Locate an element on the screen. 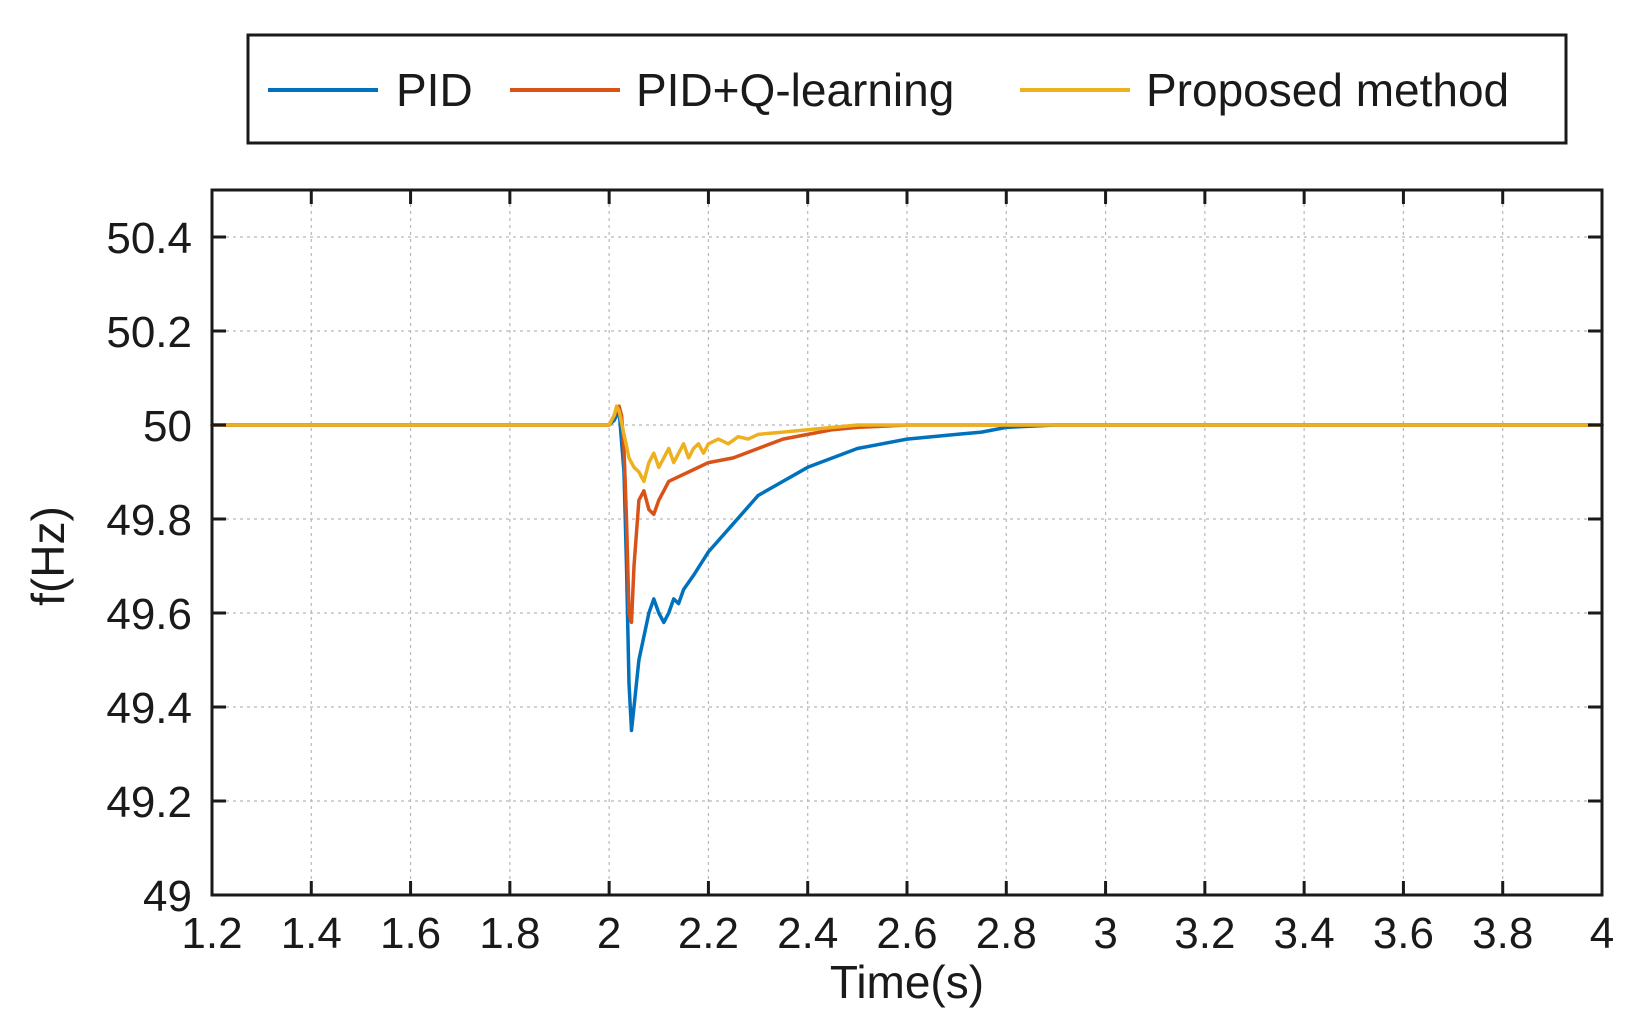  legend-frame is located at coordinates (907, 89).